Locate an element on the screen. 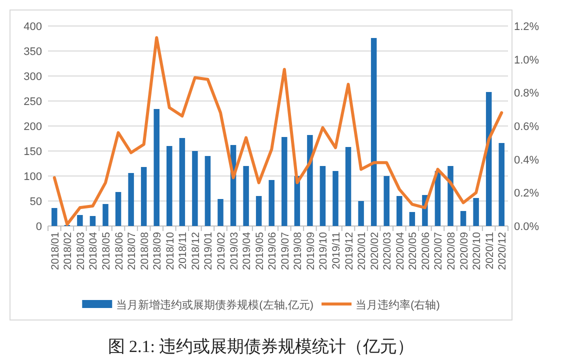 This screenshot has height=364, width=566. x-tick-label: 2019/04 is located at coordinates (247, 251).